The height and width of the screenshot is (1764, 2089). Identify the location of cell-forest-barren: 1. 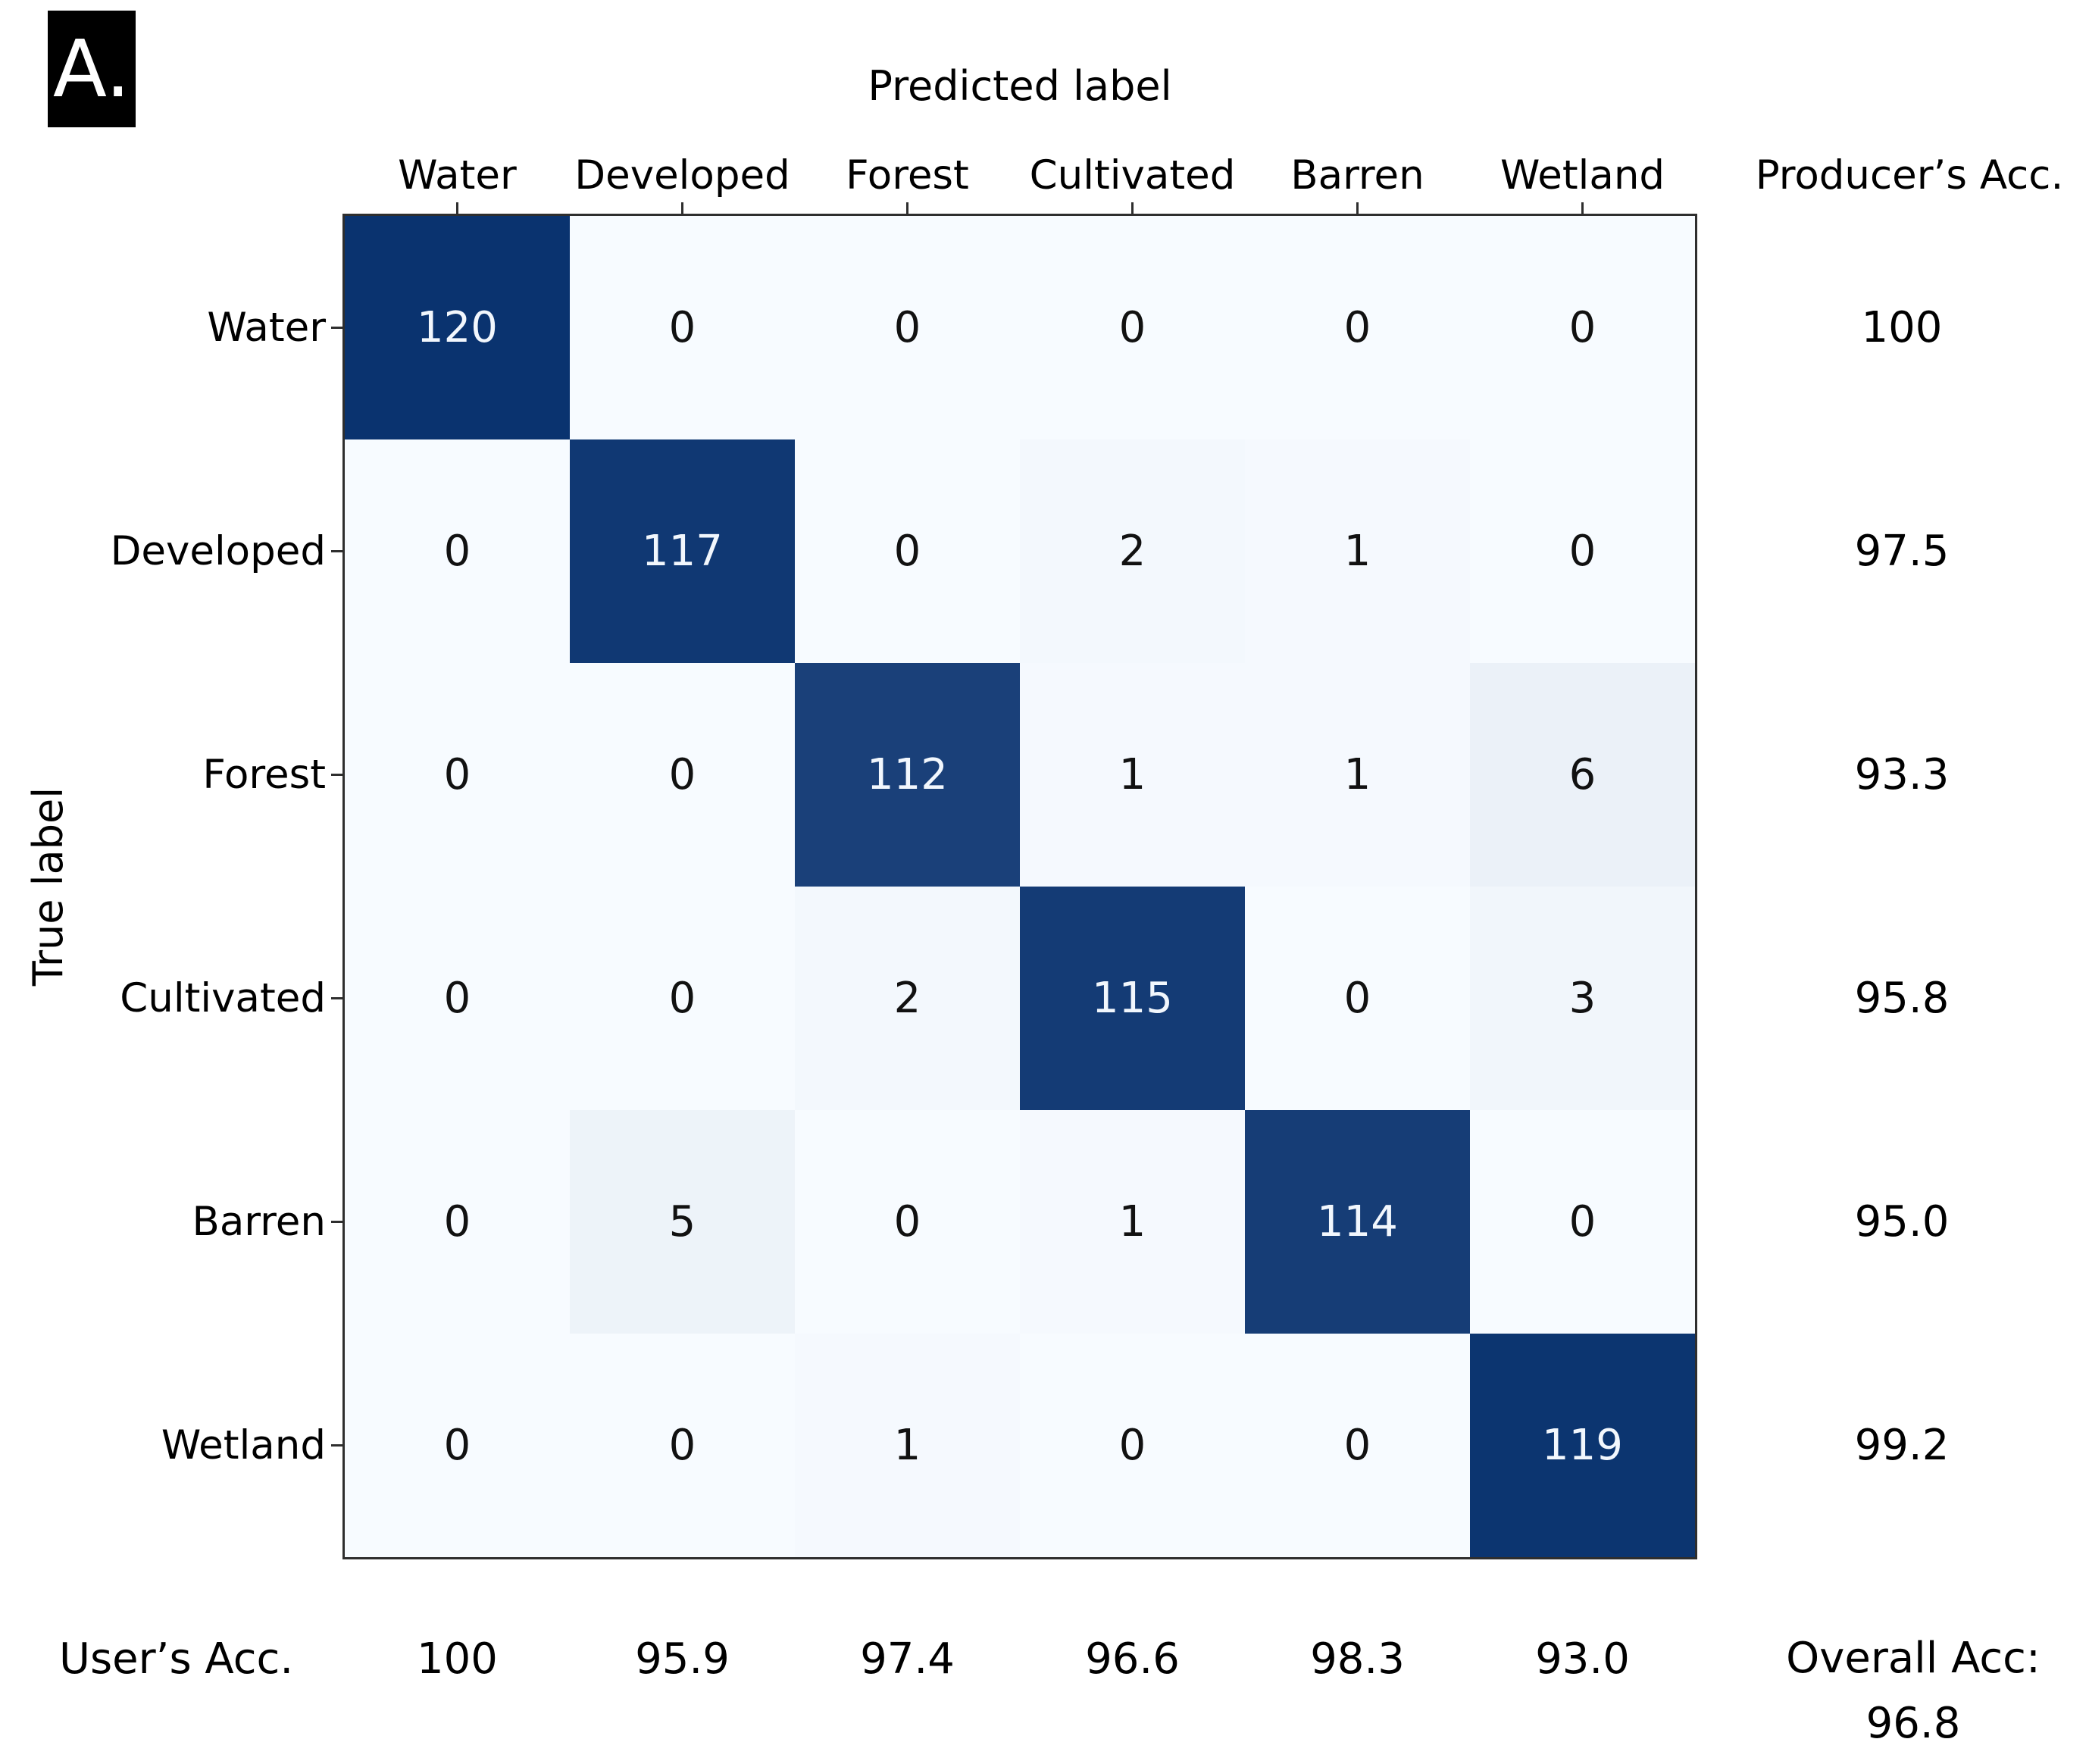
(1357, 775).